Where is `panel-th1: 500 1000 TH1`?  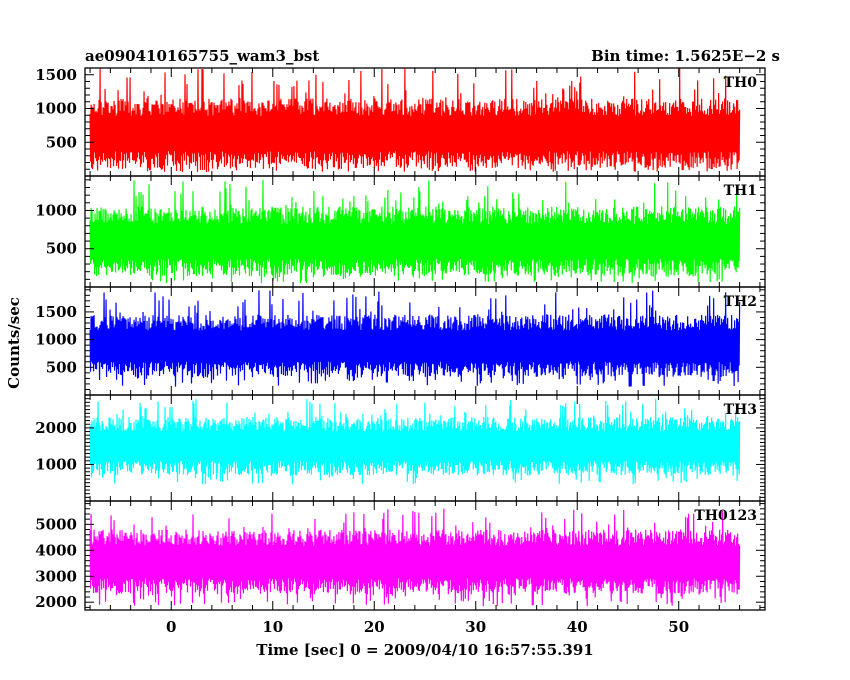
panel-th1: 500 1000 TH1 is located at coordinates (400, 231).